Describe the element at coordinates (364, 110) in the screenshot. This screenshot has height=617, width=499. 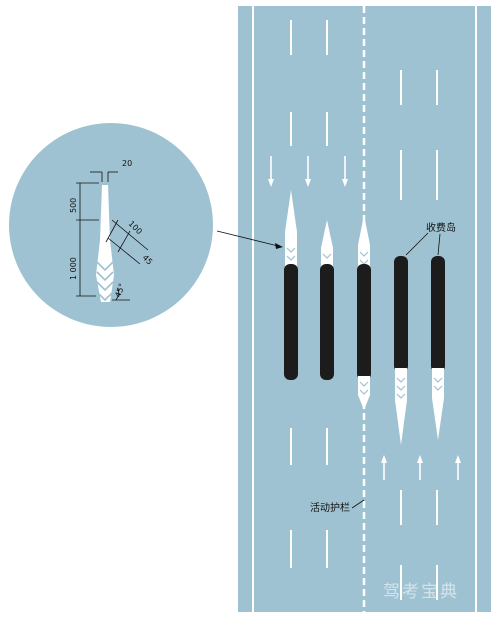
I see `upper-lane-dividers` at that location.